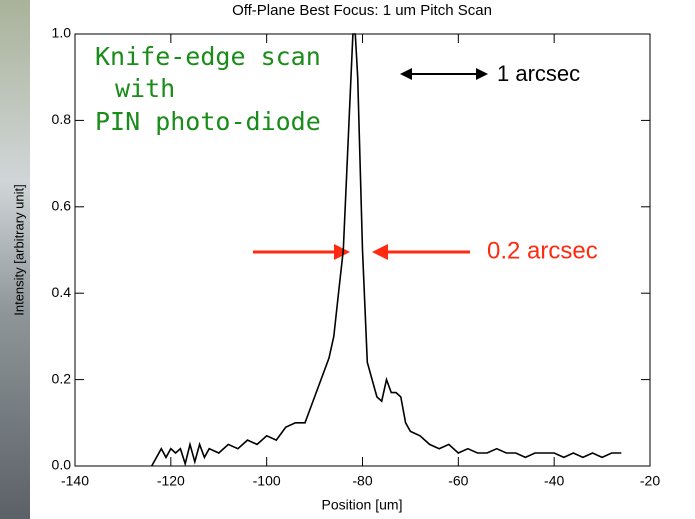 This screenshot has width=695, height=519. Describe the element at coordinates (62, 206) in the screenshot. I see `y-tick-label: 0.6` at that location.